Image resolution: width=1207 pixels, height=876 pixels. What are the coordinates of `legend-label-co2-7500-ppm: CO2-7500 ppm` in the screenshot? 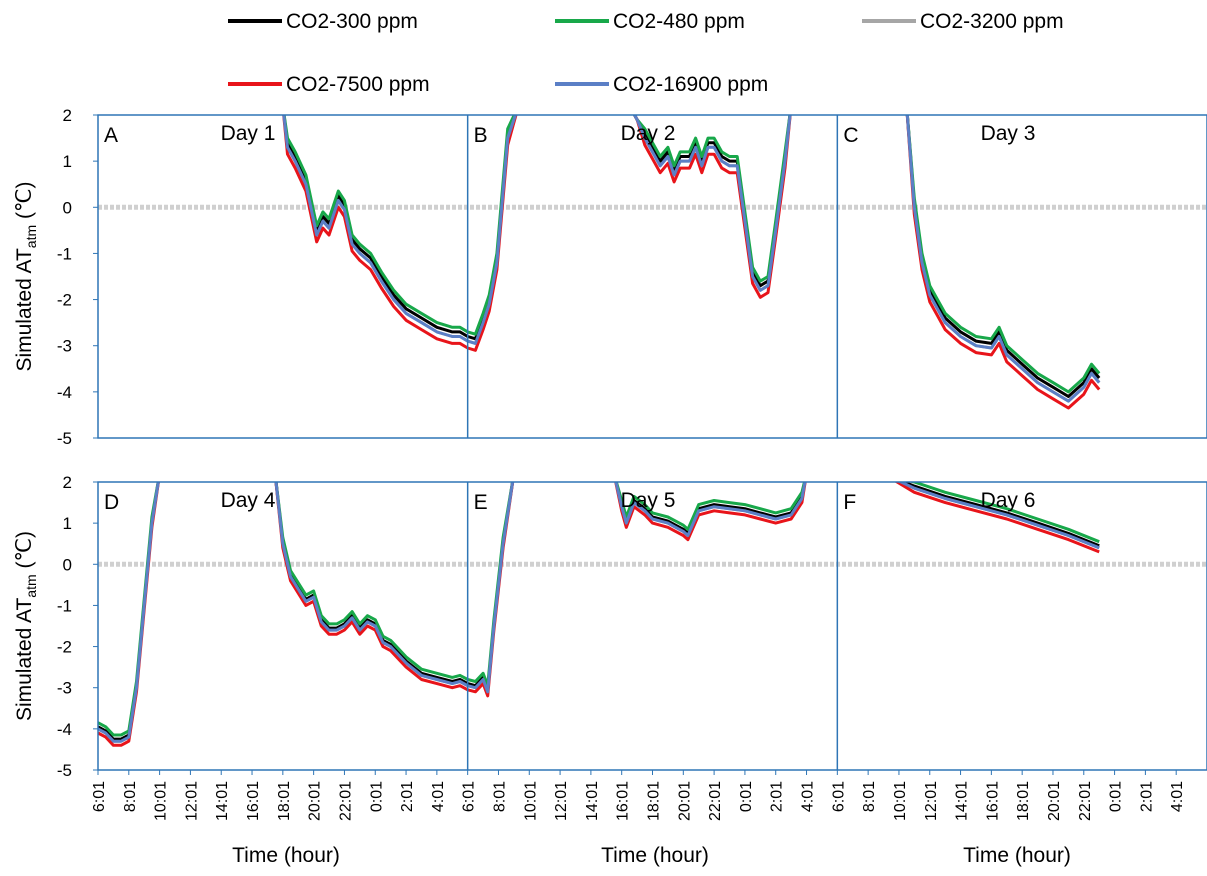 It's located at (358, 84).